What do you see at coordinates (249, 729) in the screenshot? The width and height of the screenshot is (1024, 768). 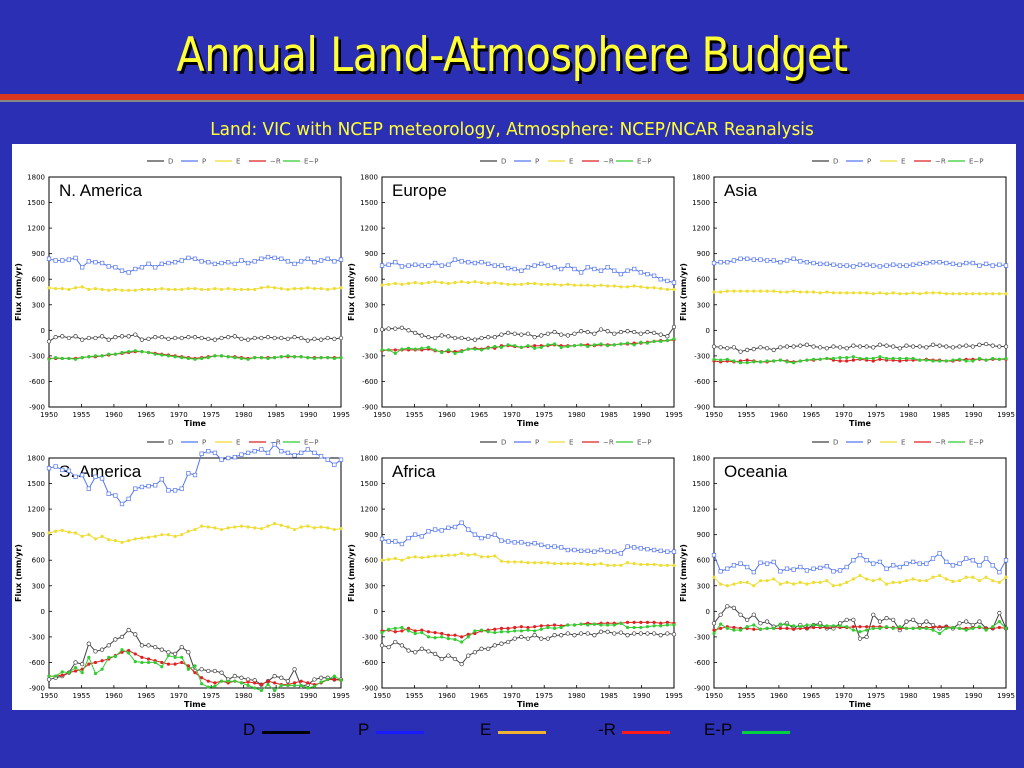 I see `bottom-legend-label-d: D` at bounding box center [249, 729].